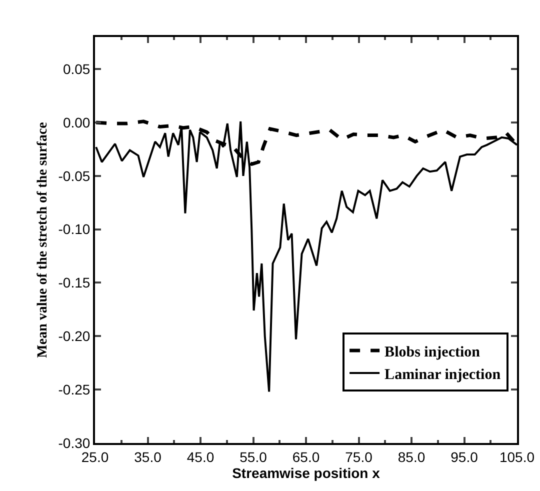 This screenshot has width=540, height=491. Describe the element at coordinates (42, 240) in the screenshot. I see `y-axis-title: Mean value of the stretch of the surface` at that location.